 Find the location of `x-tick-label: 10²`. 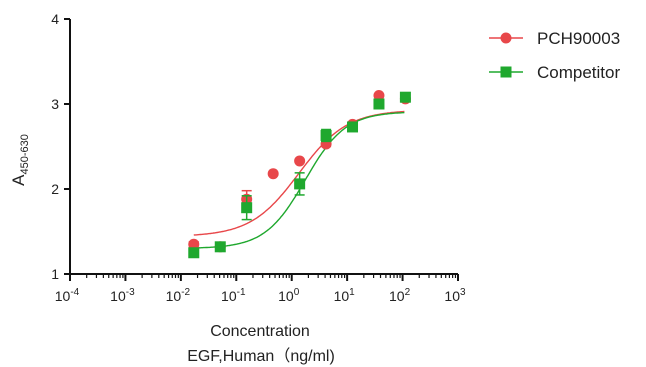

x-tick-label: 10² is located at coordinates (400, 295).